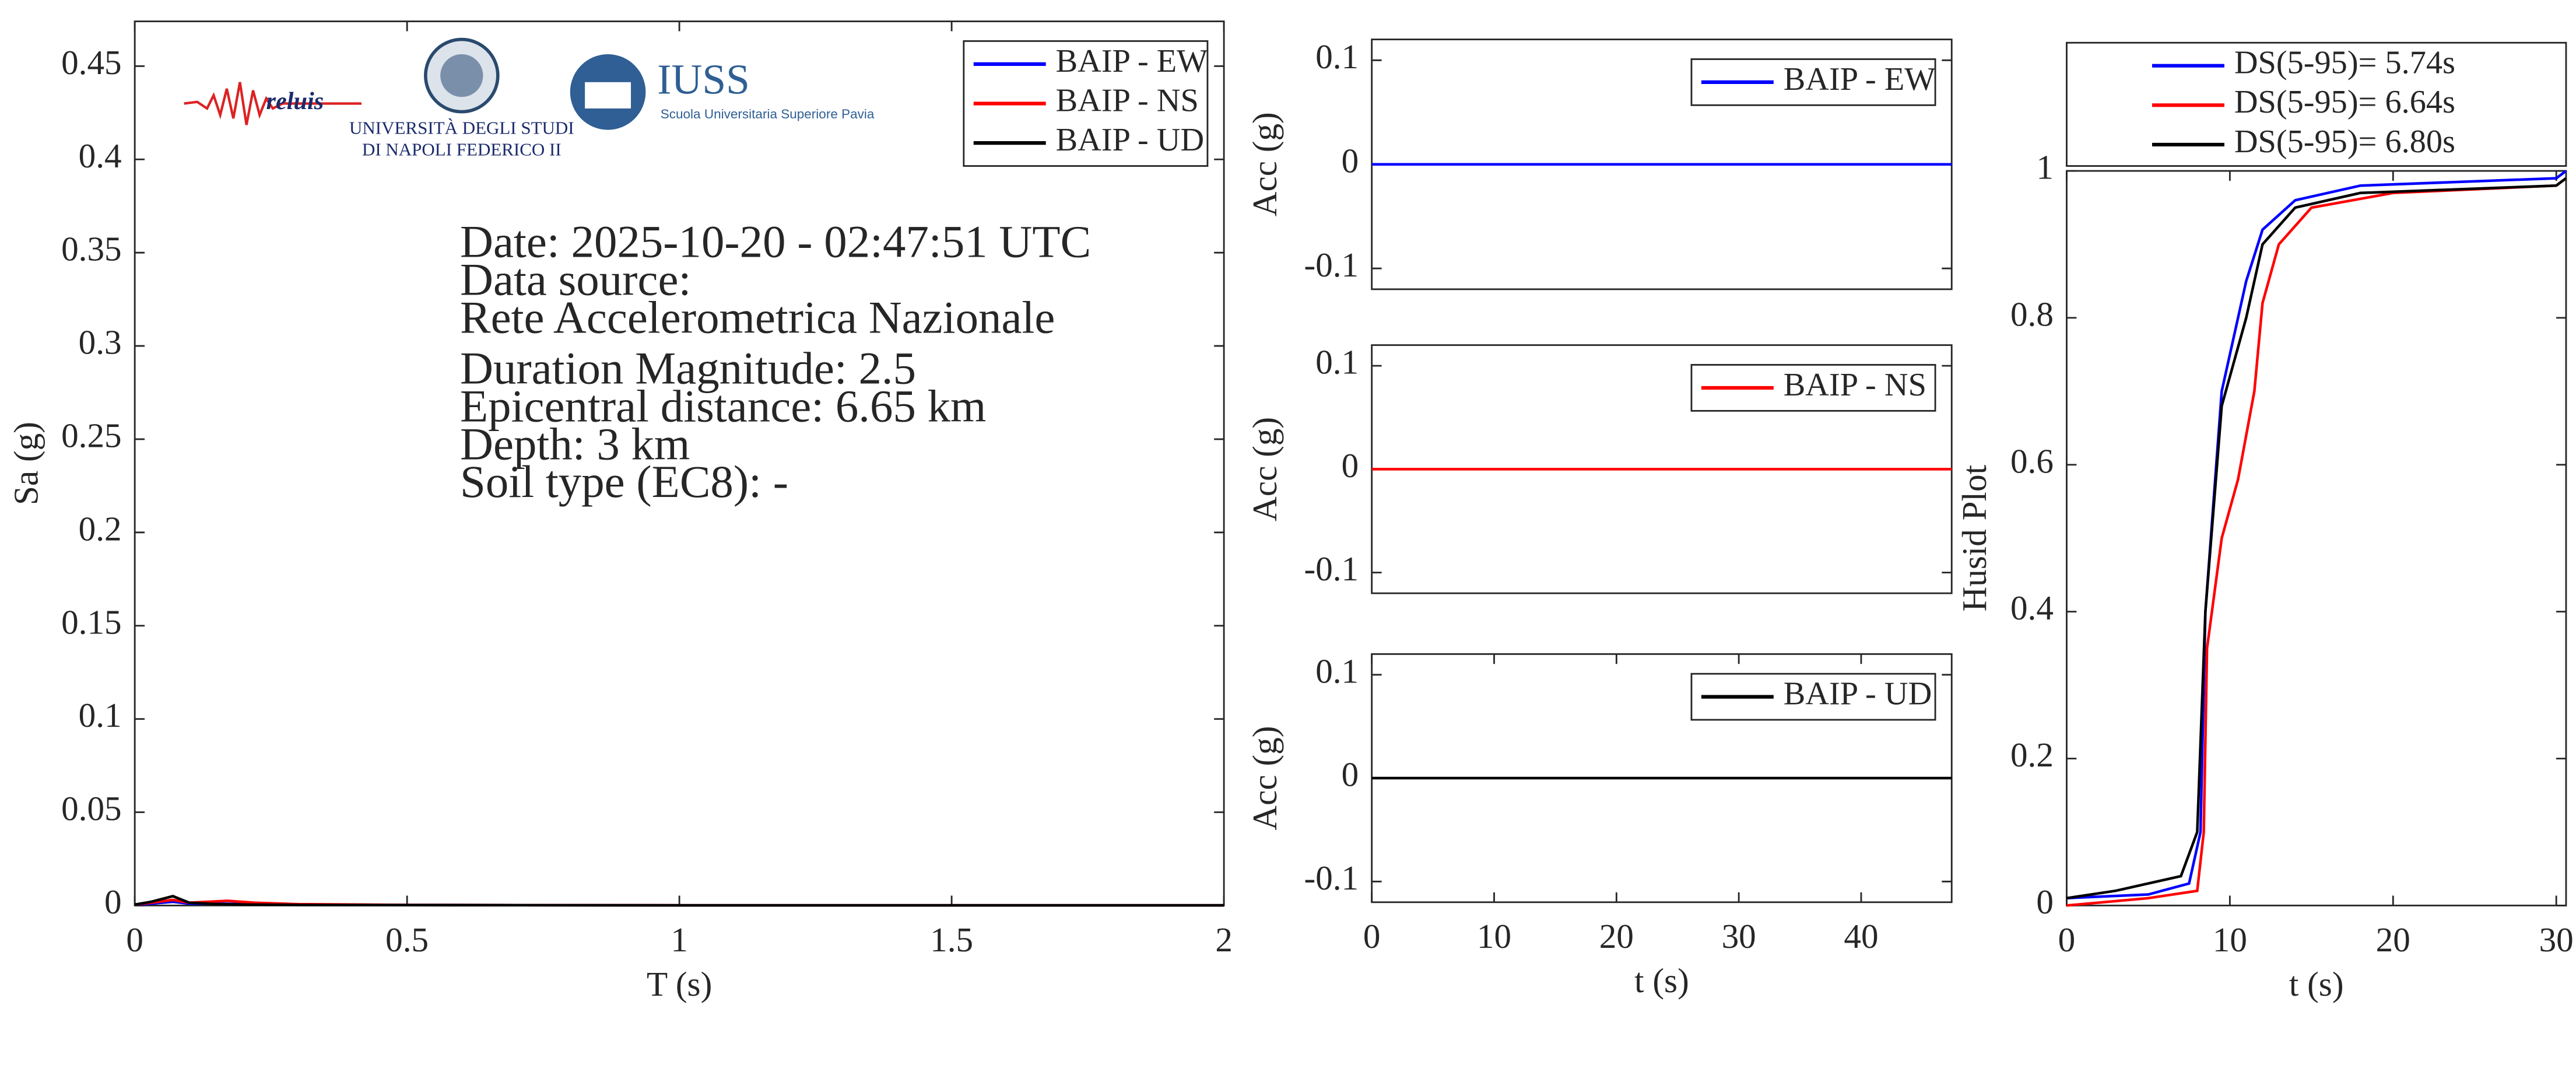 This screenshot has width=2576, height=1082. What do you see at coordinates (757, 317) in the screenshot?
I see `annotation: Rete Accelerometrica Nazionale` at bounding box center [757, 317].